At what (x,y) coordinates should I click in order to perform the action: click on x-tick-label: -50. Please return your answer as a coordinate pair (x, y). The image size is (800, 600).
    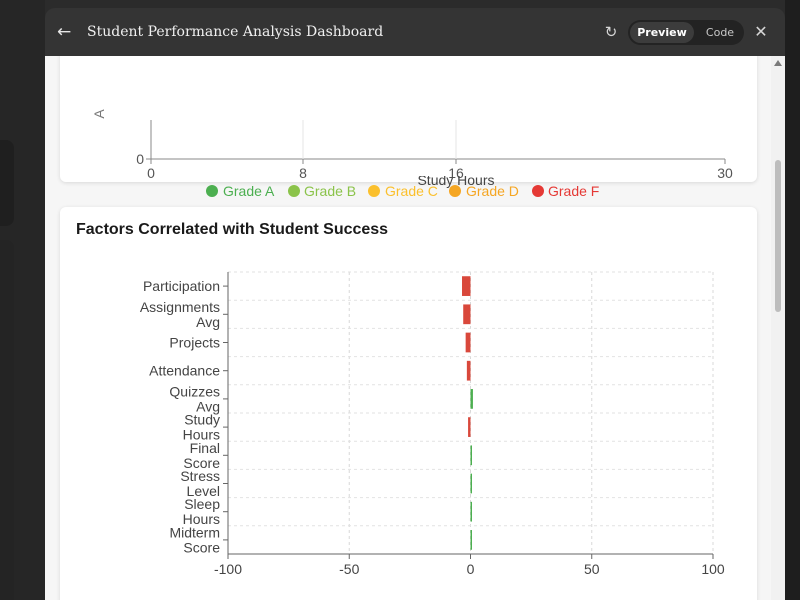
    Looking at the image, I should click on (349, 569).